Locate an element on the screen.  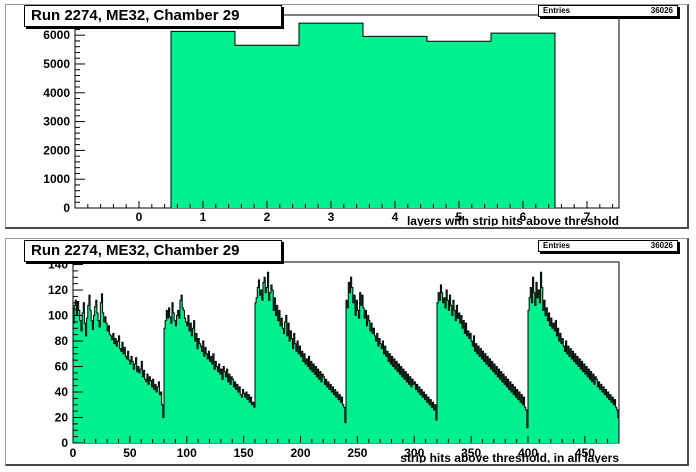
x-tick-label: 4 is located at coordinates (395, 217).